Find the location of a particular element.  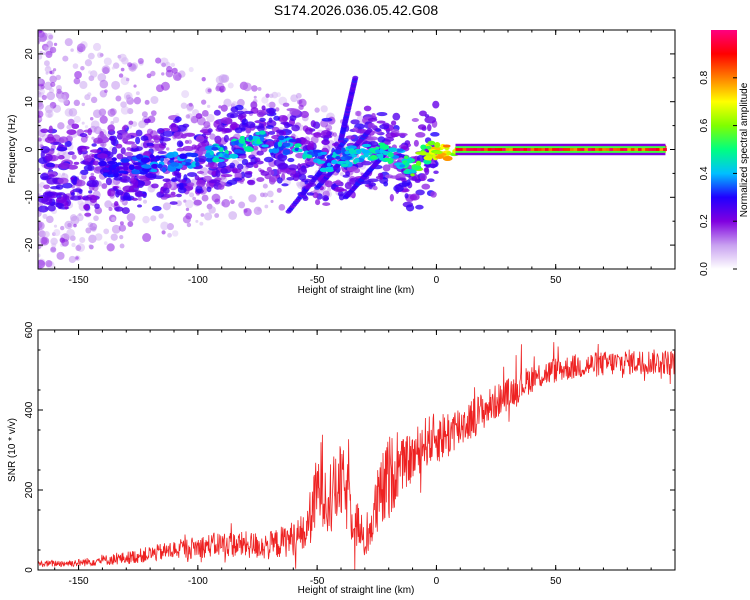

y-tick-label: 20 is located at coordinates (29, 54).